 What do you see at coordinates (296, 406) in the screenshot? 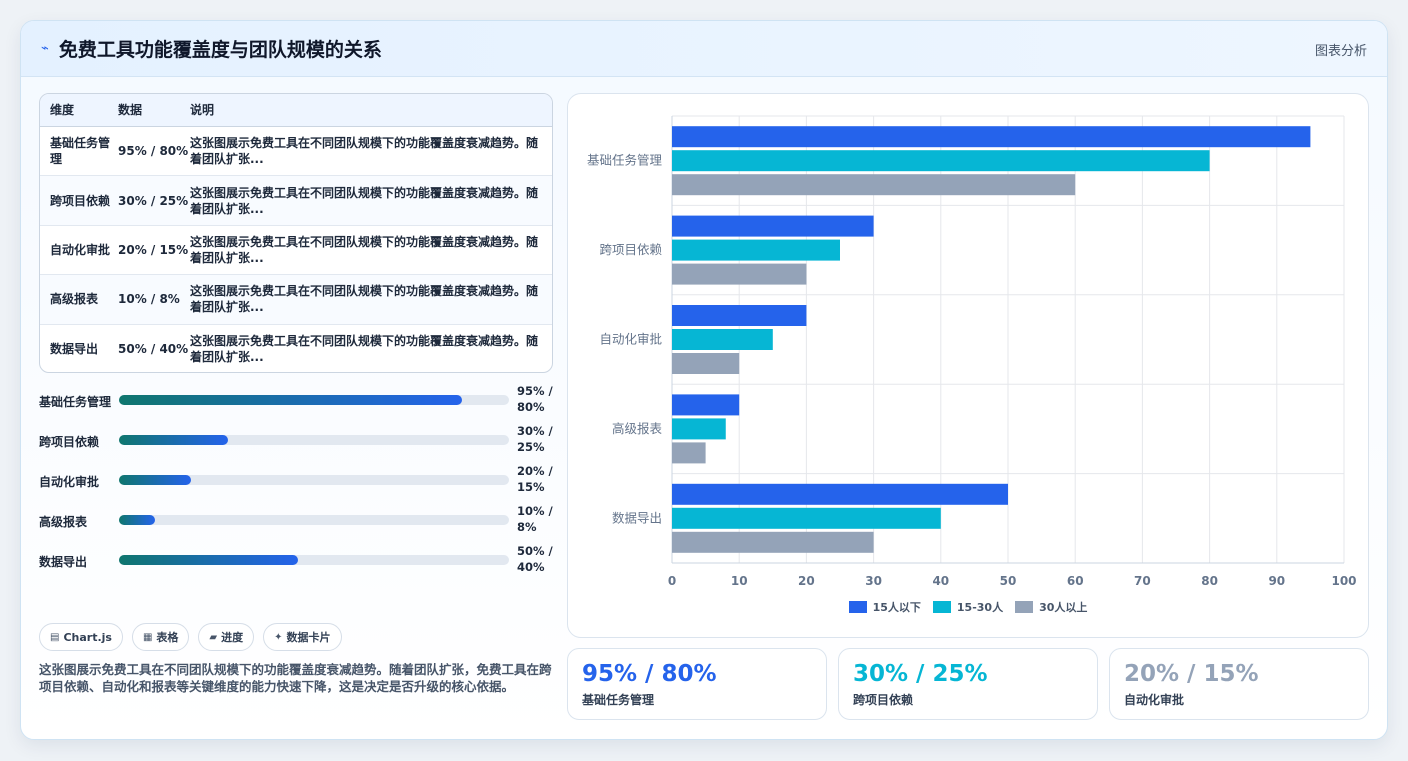
I see `progress-row: 基础任务管理 95% / 80%` at bounding box center [296, 406].